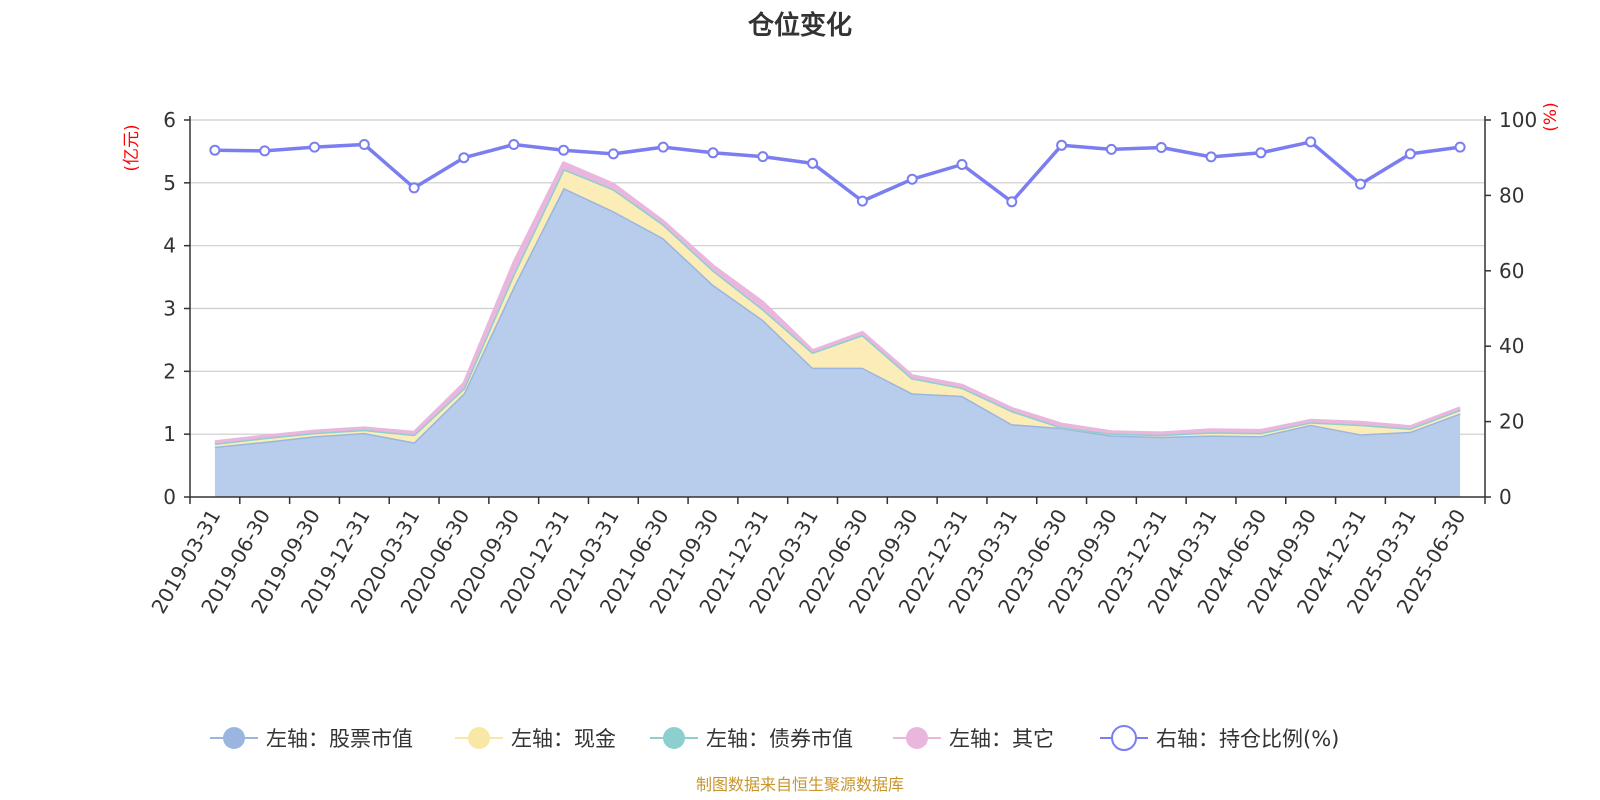 The height and width of the screenshot is (800, 1600). I want to click on legend-stock-value: 左轴：股票市值, so click(311, 739).